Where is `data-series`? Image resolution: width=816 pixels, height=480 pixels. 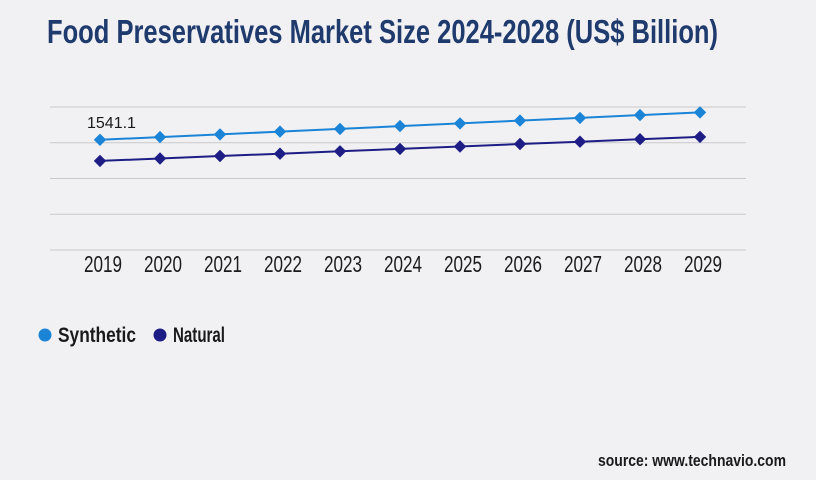 data-series is located at coordinates (400, 137).